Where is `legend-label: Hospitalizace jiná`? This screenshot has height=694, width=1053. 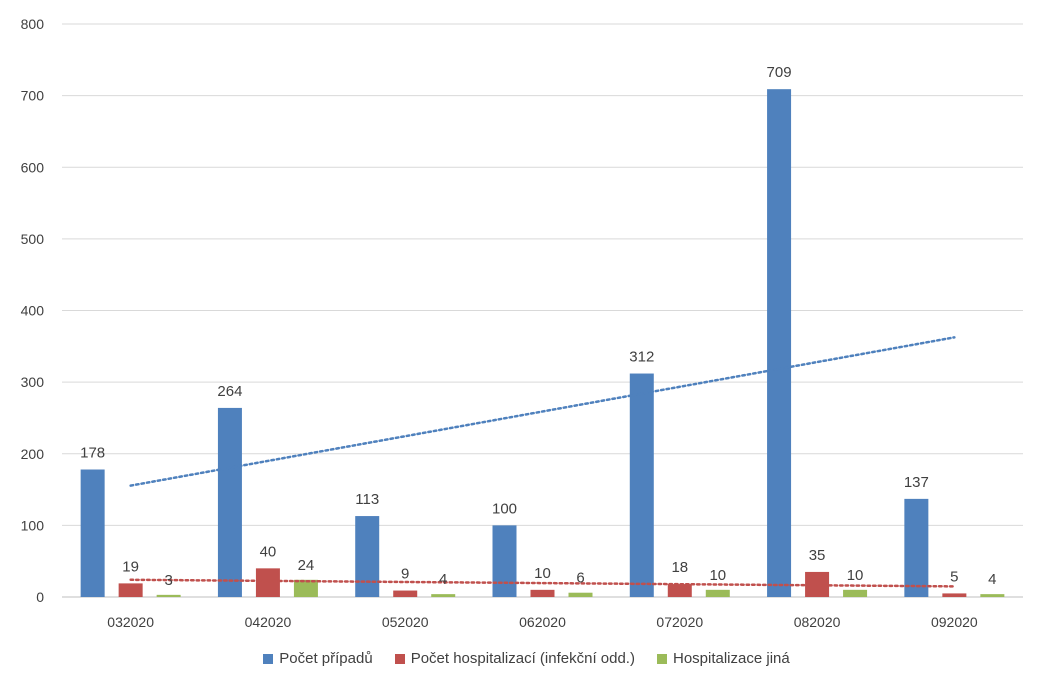 legend-label: Hospitalizace jiná is located at coordinates (731, 658).